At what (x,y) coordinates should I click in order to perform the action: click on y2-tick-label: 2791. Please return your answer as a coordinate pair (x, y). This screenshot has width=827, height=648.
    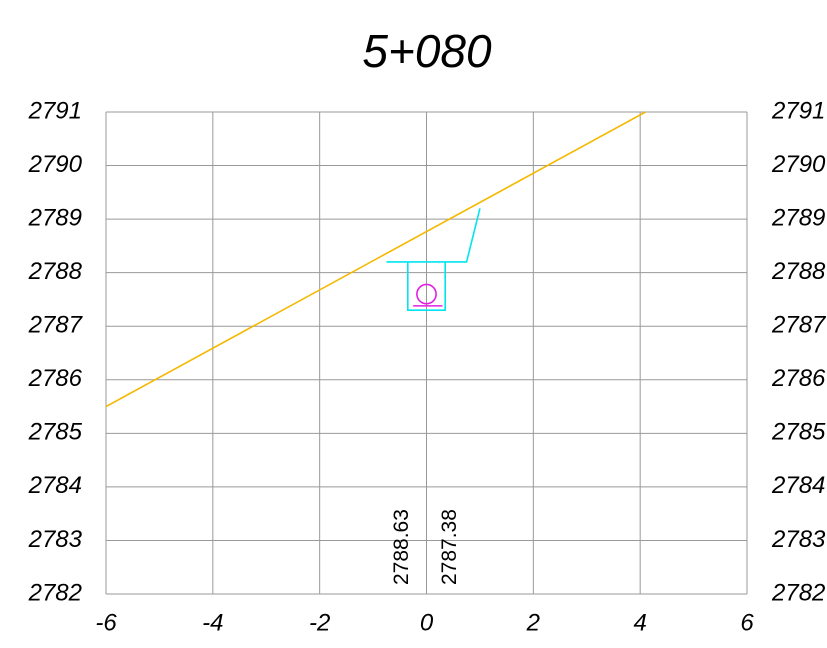
    Looking at the image, I should click on (798, 110).